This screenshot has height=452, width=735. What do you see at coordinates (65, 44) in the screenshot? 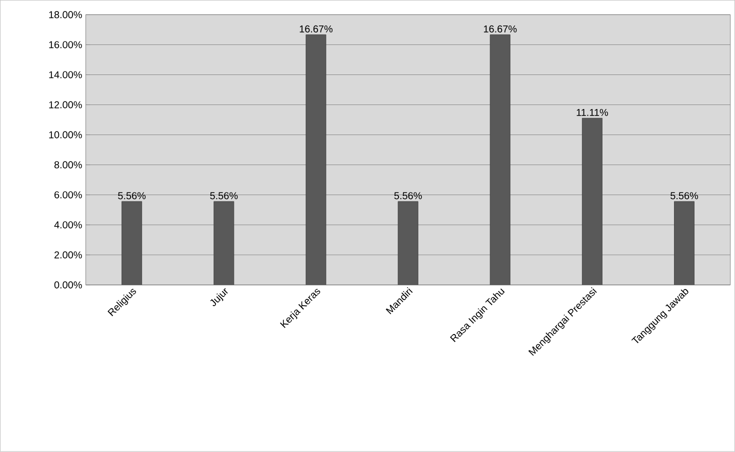
I see `y-tick-label: 16.00%` at bounding box center [65, 44].